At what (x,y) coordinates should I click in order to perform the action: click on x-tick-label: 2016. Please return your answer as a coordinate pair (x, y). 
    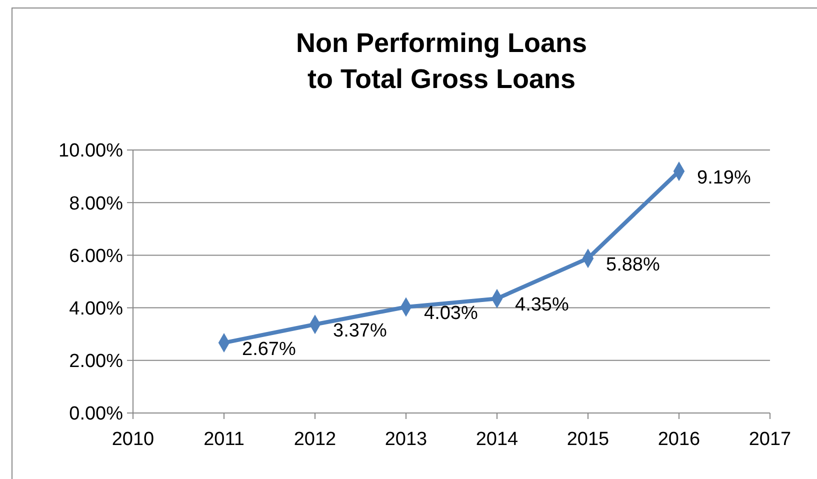
    Looking at the image, I should click on (679, 439).